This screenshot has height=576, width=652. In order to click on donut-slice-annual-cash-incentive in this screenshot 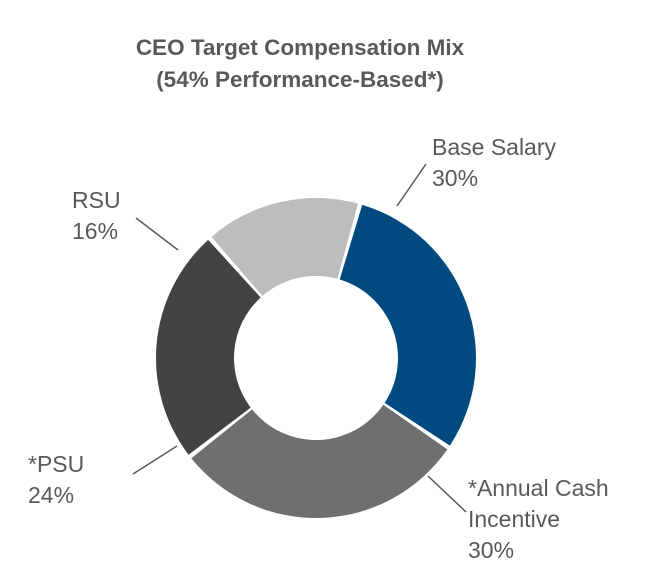, I will do `click(319, 461)`.